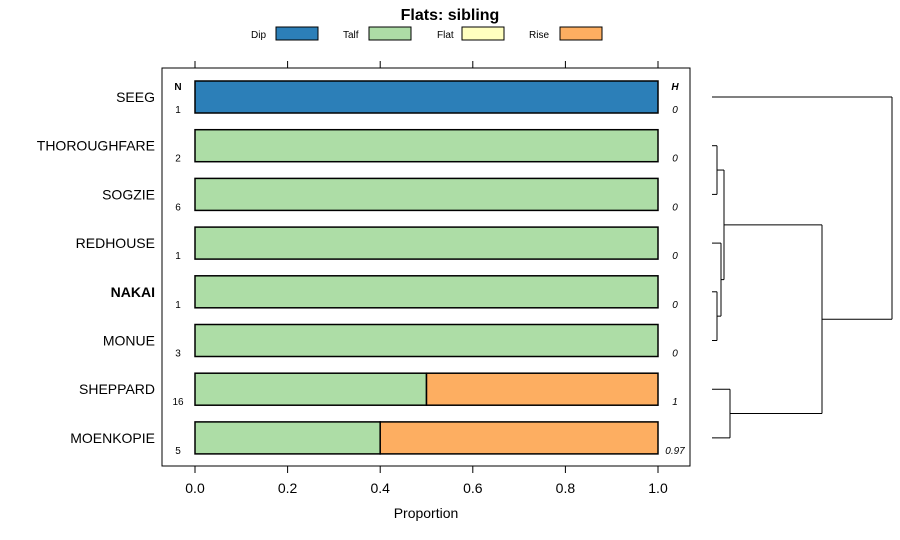  I want to click on bar-monue-talf, so click(426, 340).